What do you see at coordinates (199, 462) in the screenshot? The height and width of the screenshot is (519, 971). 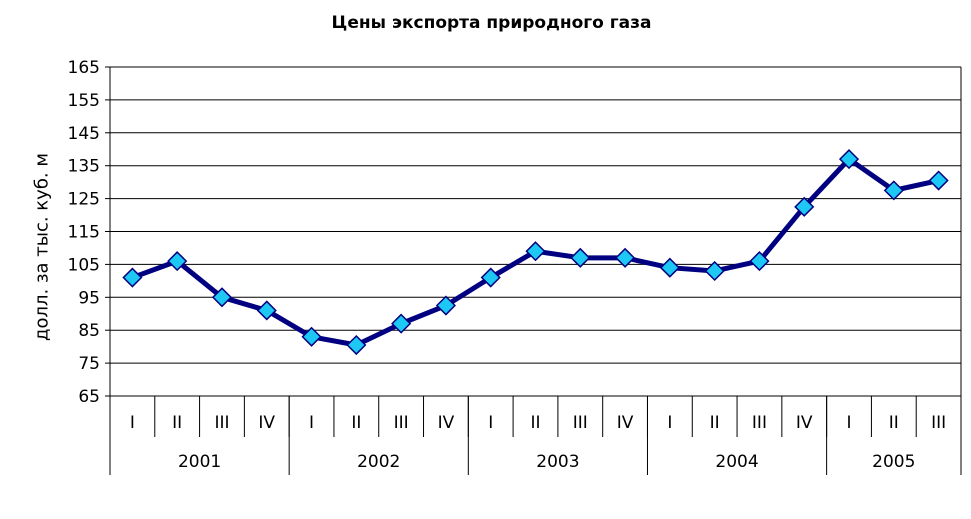 I see `group-label: 2001` at bounding box center [199, 462].